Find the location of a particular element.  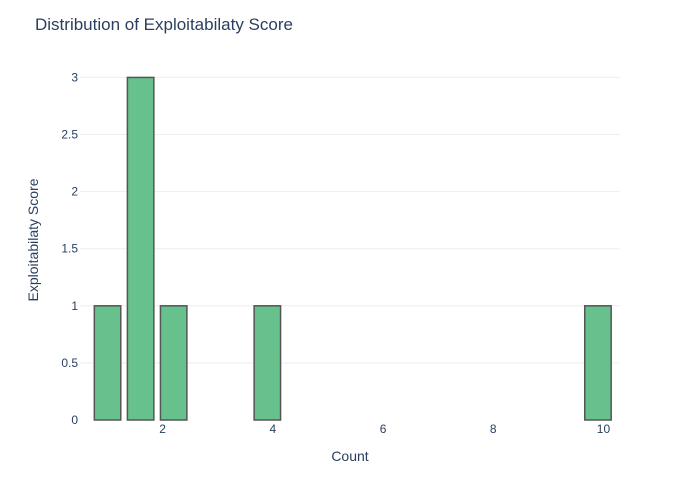

x-tick-label: 8 is located at coordinates (493, 429).